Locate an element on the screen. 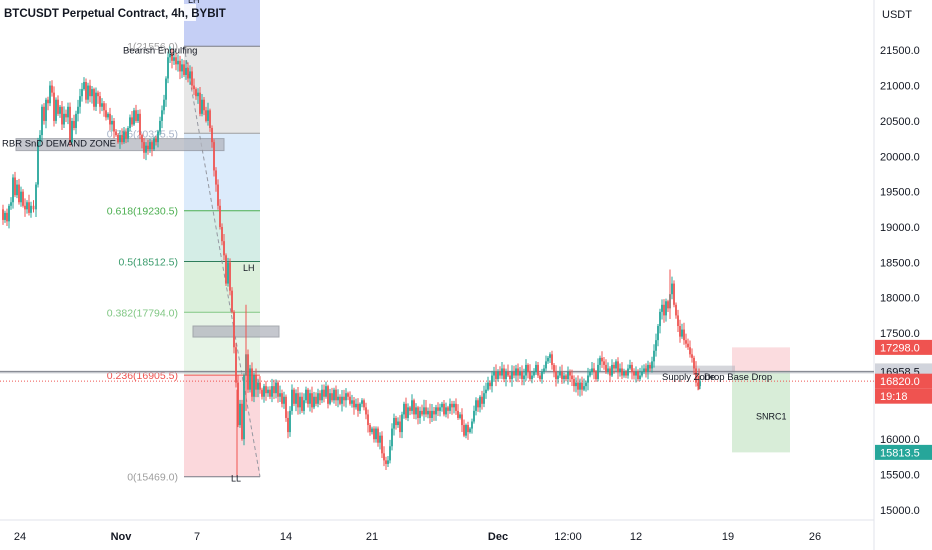 This screenshot has height=550, width=932. snrc-label: SNRC1 is located at coordinates (771, 416).